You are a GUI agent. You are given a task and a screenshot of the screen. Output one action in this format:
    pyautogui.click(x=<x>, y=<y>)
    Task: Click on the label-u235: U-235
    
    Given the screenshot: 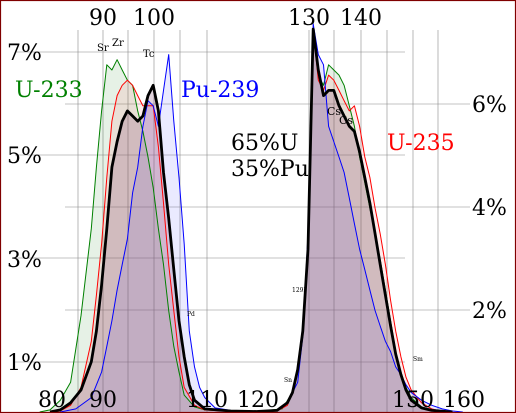 What is the action you would take?
    pyautogui.click(x=421, y=143)
    